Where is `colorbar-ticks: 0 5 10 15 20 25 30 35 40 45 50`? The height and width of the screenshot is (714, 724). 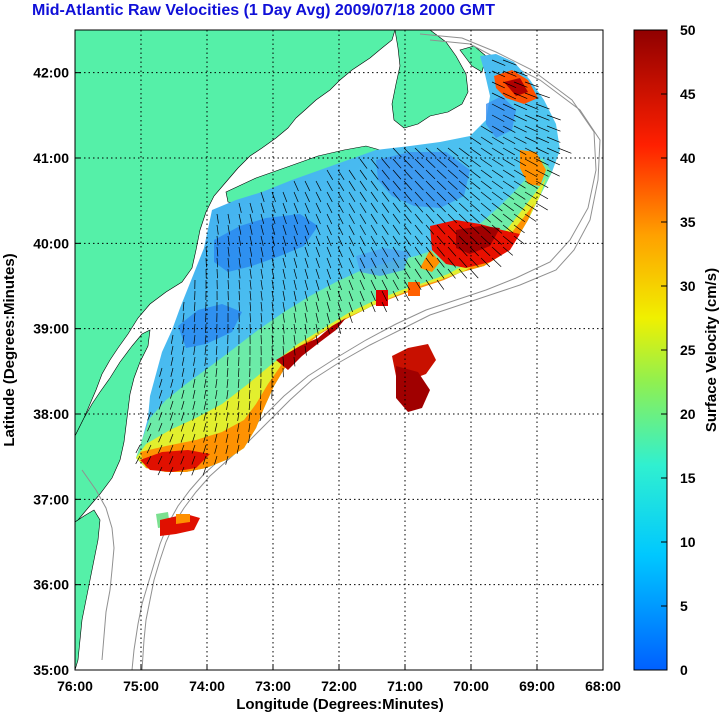 colorbar-ticks: 0 5 10 15 20 25 30 35 40 45 50 is located at coordinates (678, 350).